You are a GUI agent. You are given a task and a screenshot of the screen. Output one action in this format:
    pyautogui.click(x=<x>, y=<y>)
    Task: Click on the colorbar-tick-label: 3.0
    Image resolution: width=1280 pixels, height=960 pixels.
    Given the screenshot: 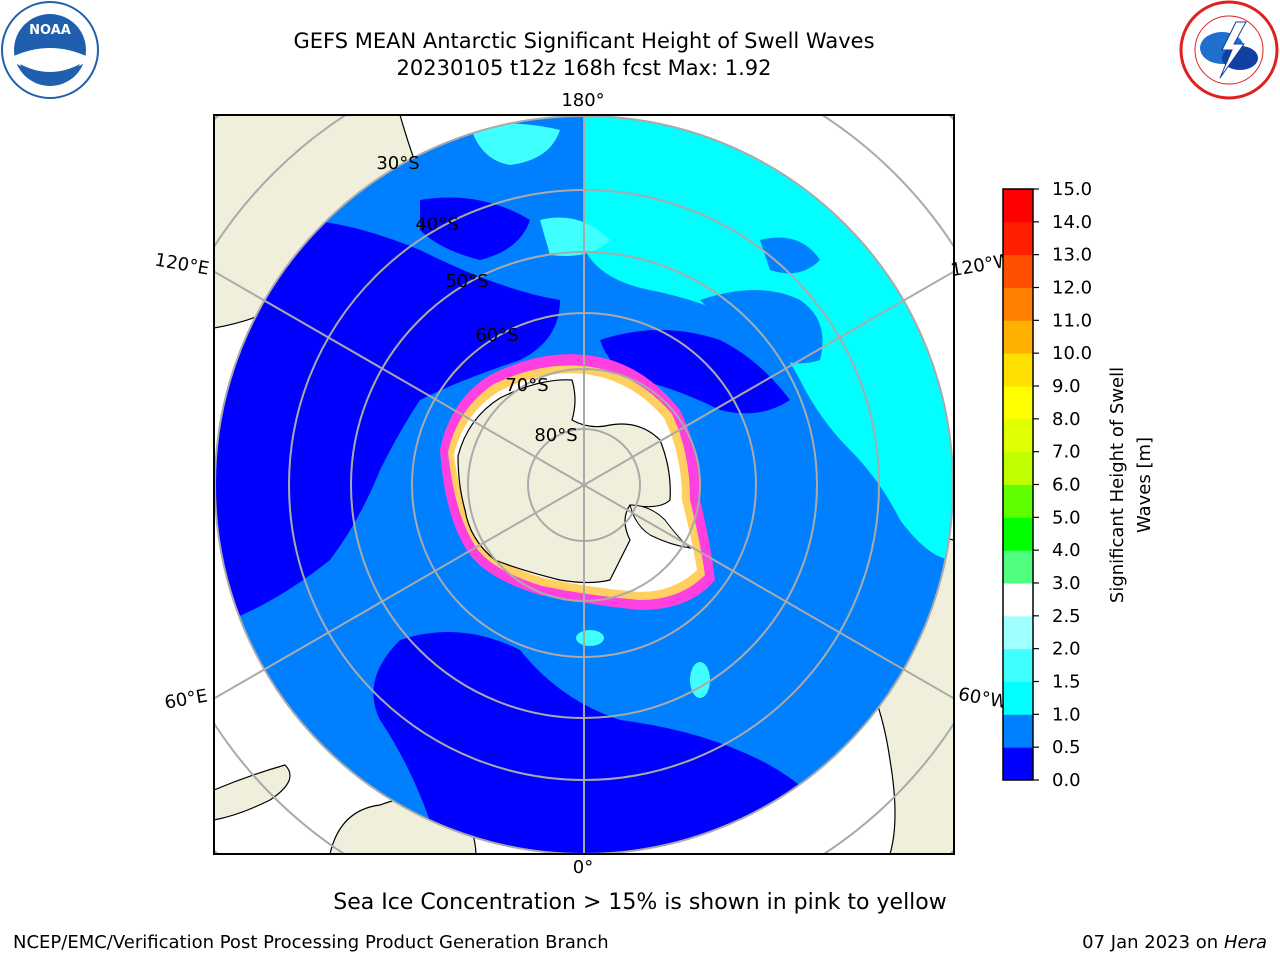 What is the action you would take?
    pyautogui.click(x=1066, y=583)
    